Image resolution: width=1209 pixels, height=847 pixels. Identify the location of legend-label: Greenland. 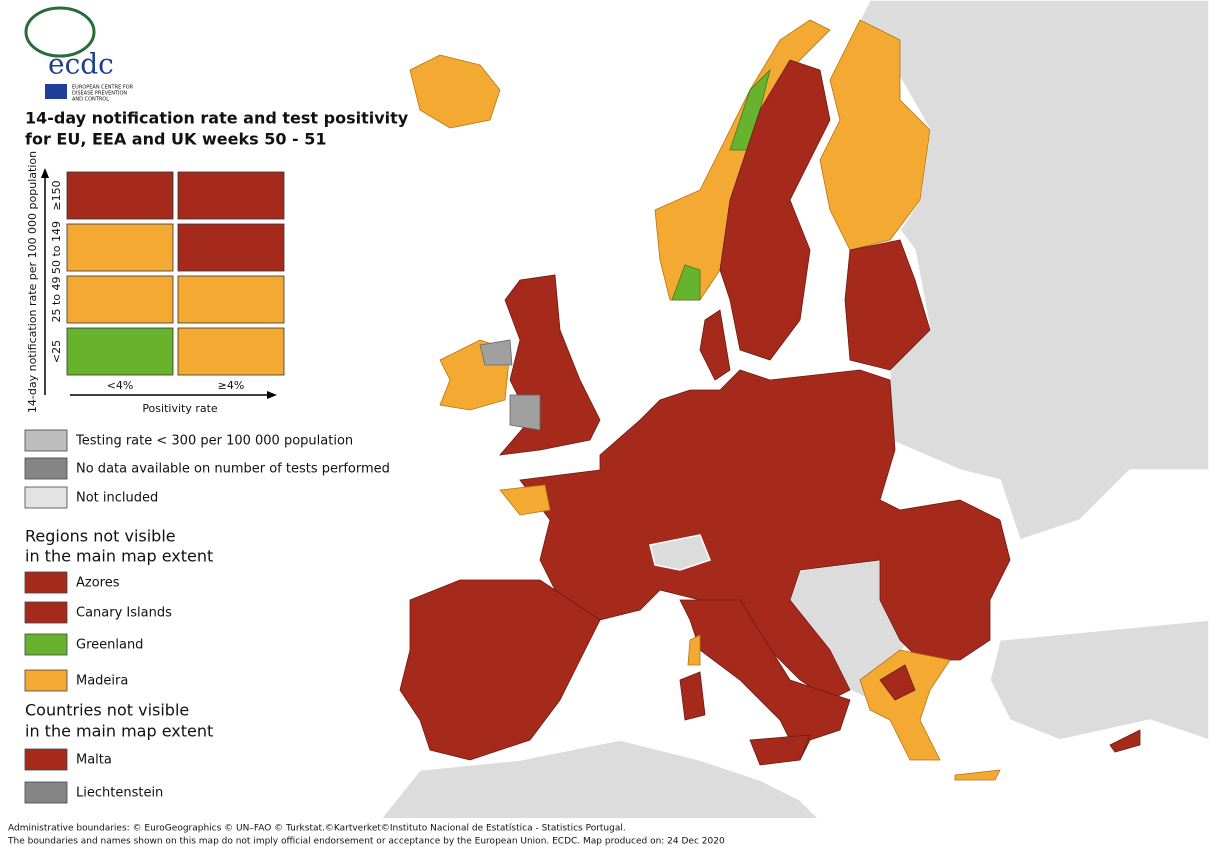
(109, 645).